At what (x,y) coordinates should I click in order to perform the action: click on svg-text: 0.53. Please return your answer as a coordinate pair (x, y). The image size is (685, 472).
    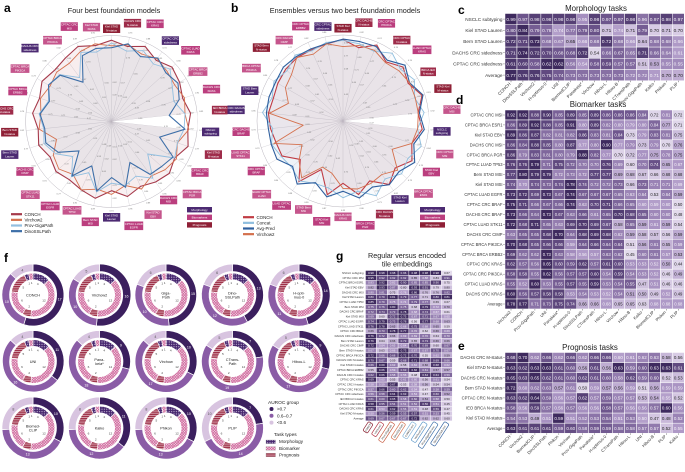
    Looking at the image, I should click on (630, 264).